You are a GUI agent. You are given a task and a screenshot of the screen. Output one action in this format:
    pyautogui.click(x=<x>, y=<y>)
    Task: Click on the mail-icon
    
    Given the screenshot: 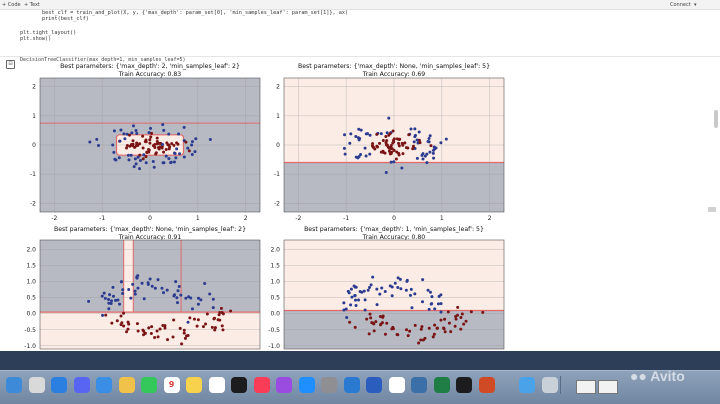 What is the action you would take?
    pyautogui.click(x=104, y=385)
    